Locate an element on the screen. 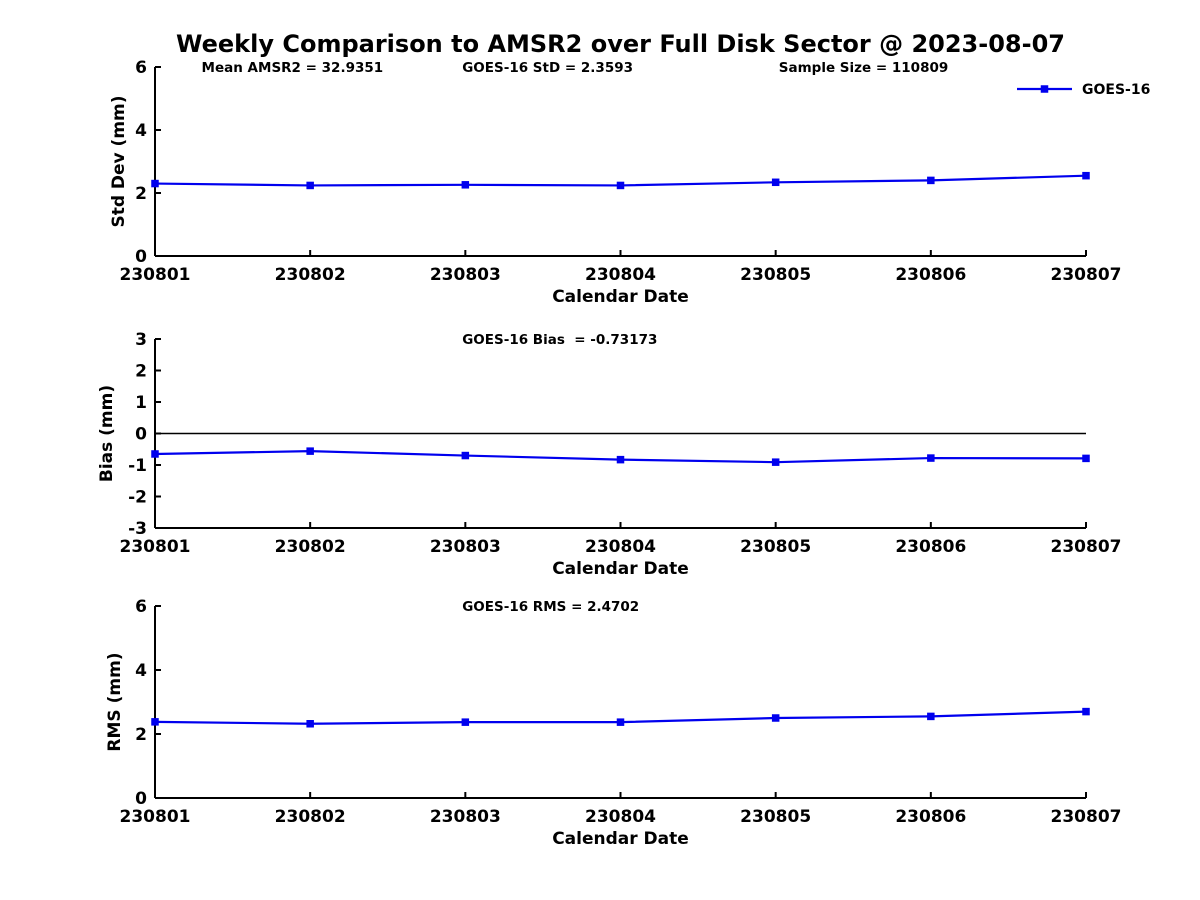 The image size is (1200, 900). annotation-text: GOES-16 StD = 2.3593 is located at coordinates (547, 68).